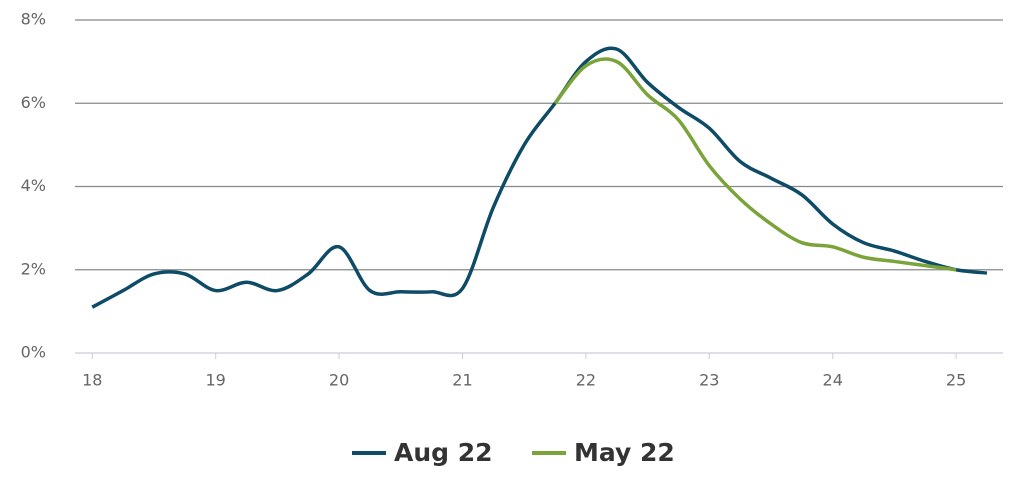  What do you see at coordinates (956, 380) in the screenshot?
I see `x-tick-label: 25` at bounding box center [956, 380].